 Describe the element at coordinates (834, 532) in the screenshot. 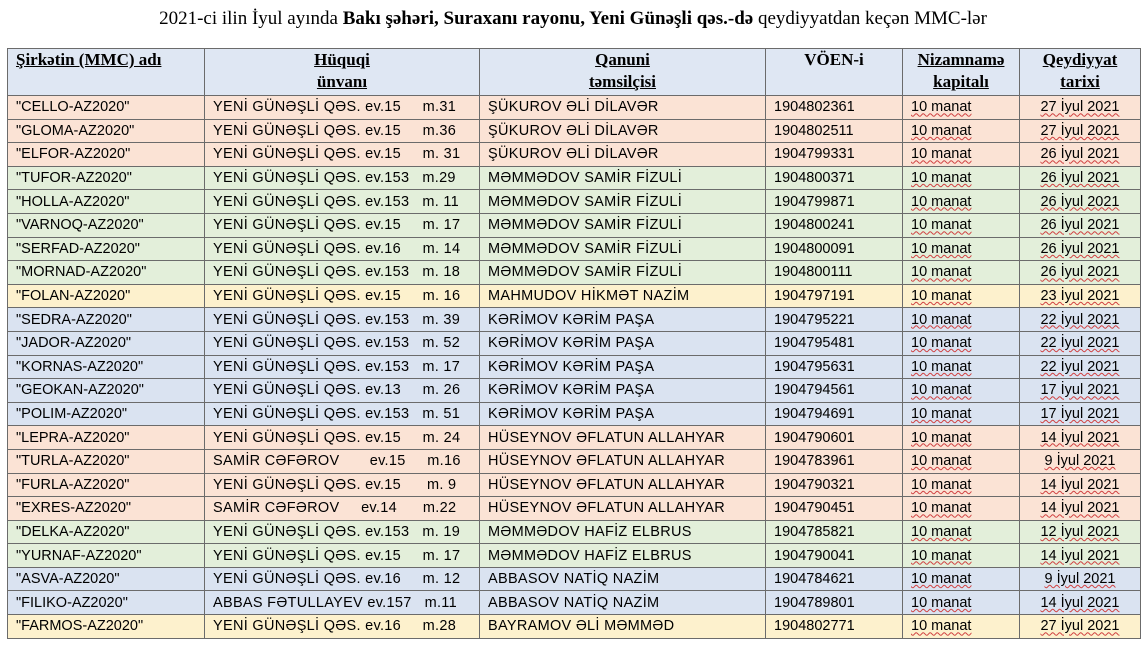

I see `voen-cell: 1904785821` at that location.